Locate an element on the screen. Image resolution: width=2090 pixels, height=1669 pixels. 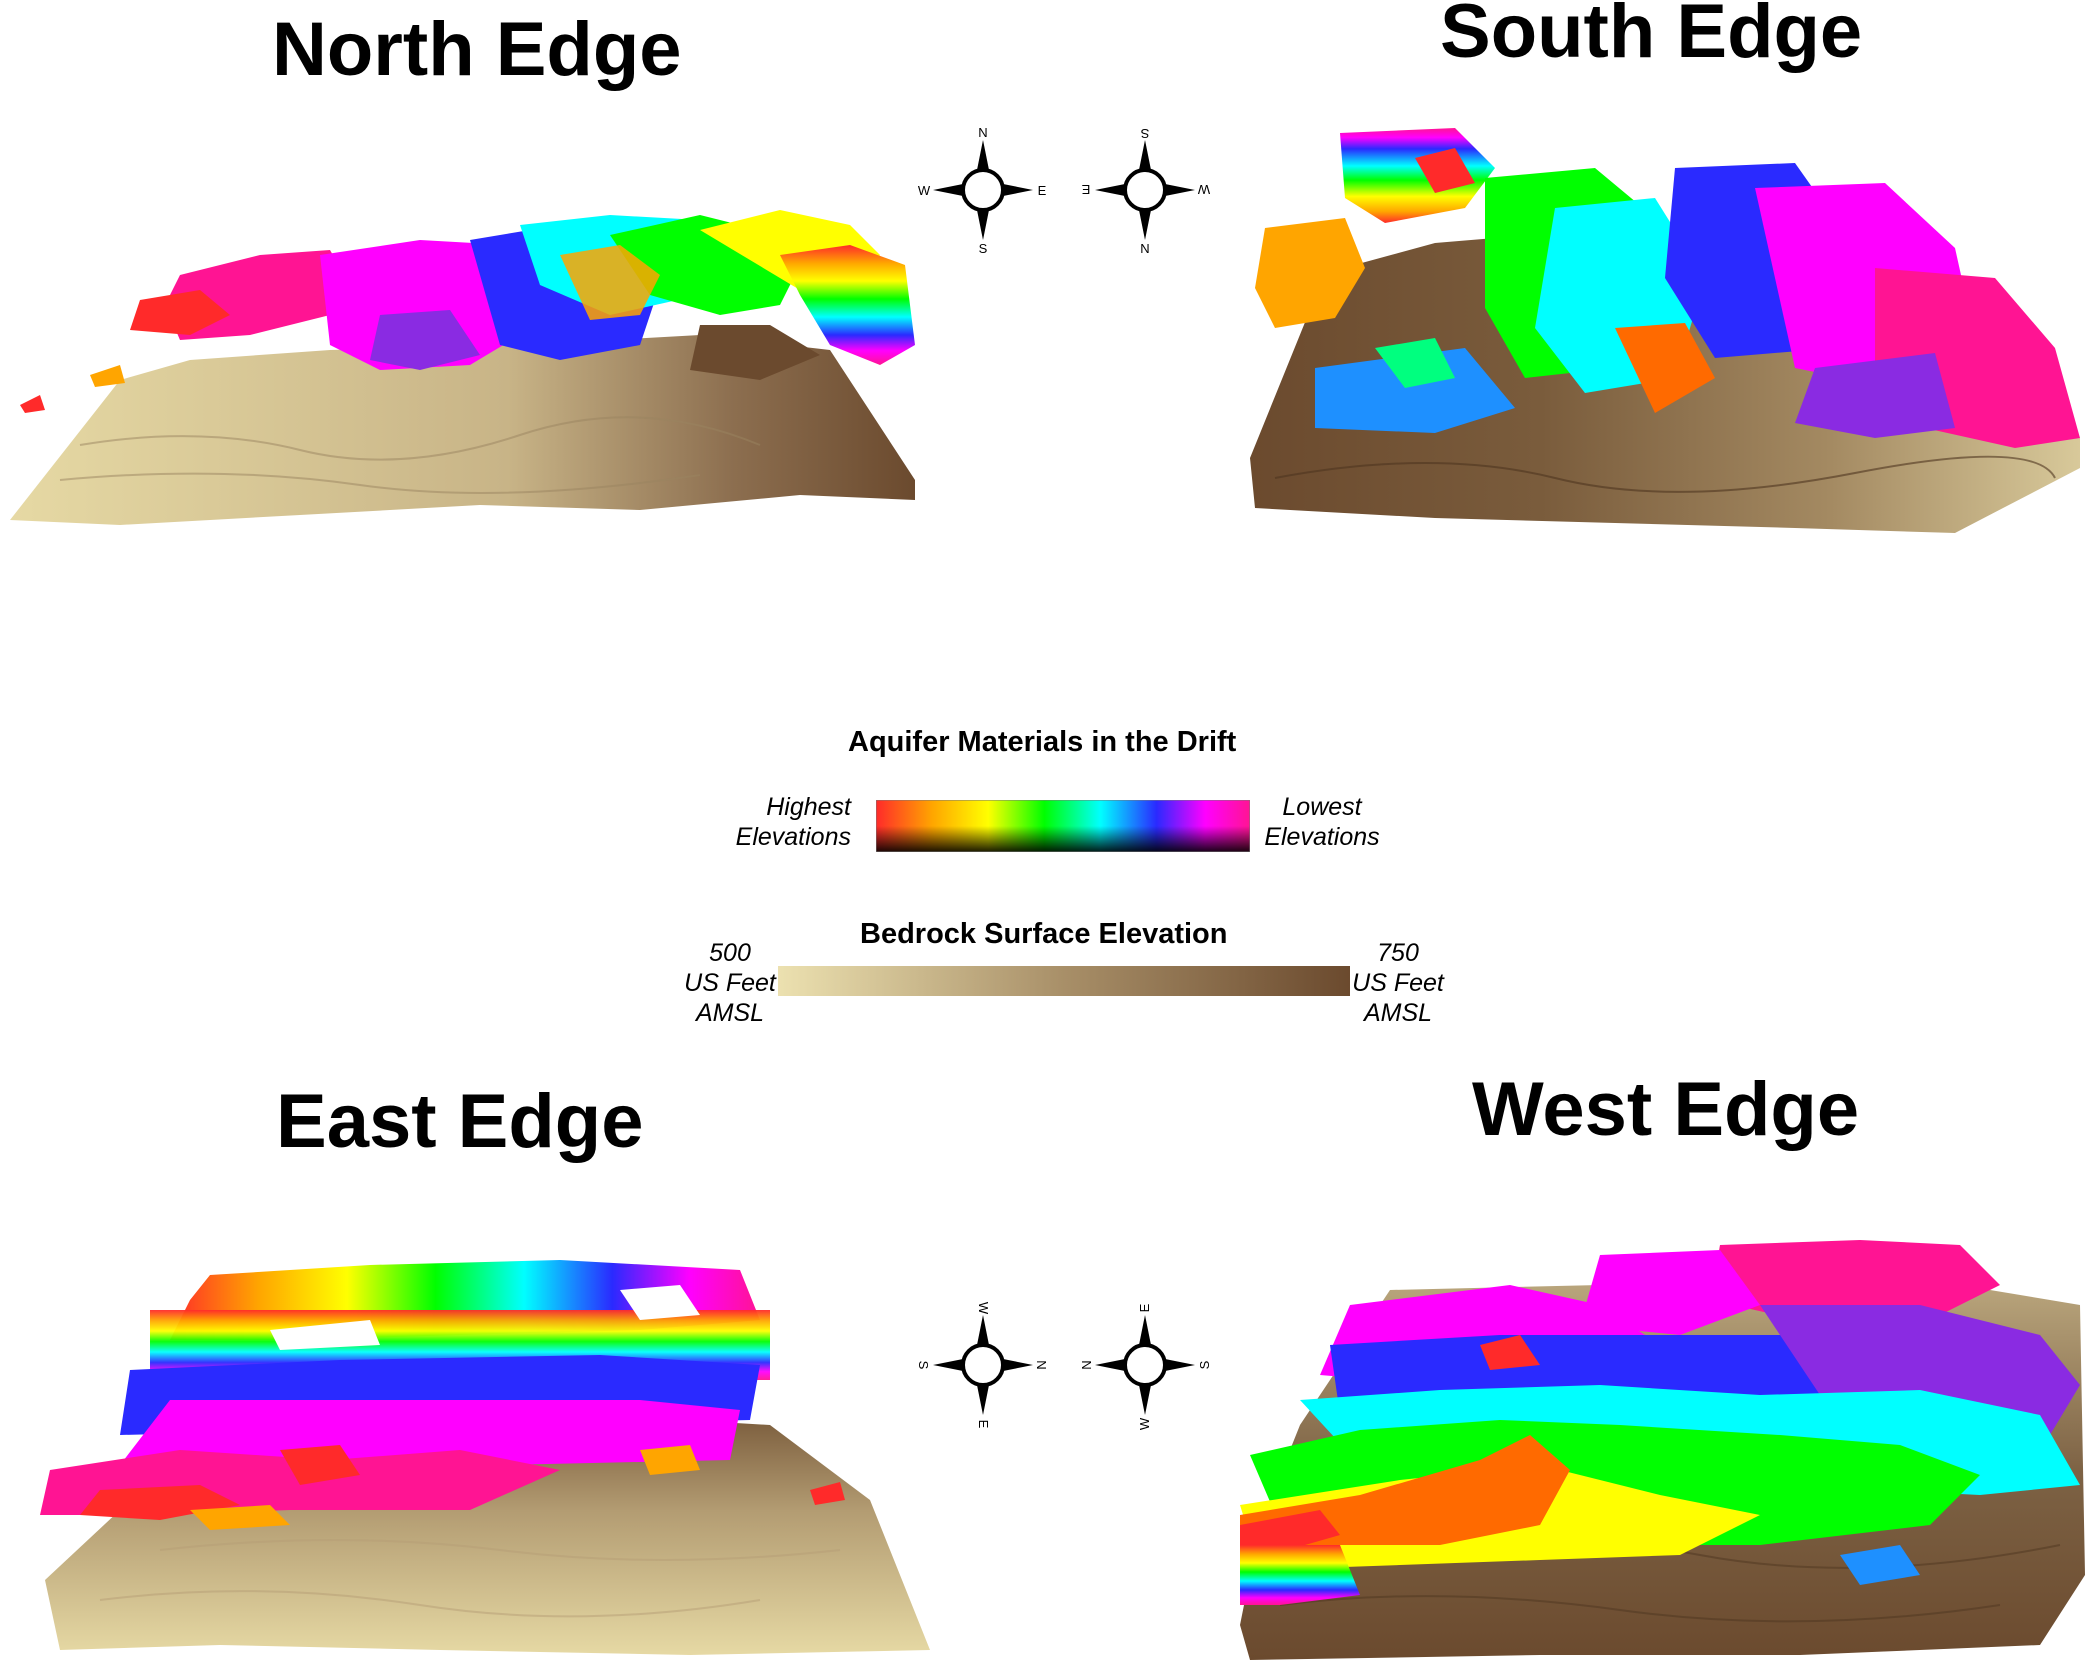
compass-top-label: N is located at coordinates (982, 132).